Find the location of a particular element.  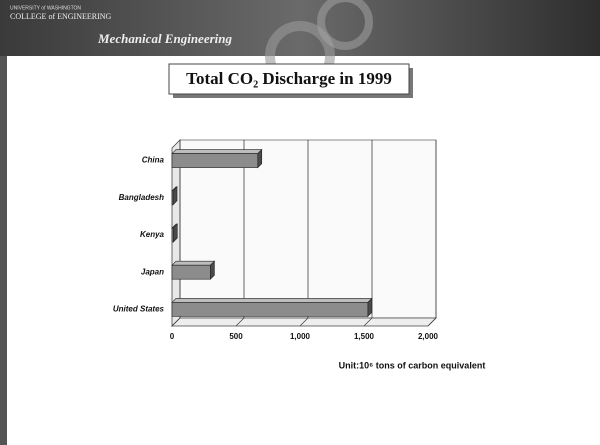

chart-title: Total CO₂ Discharge in 1999 is located at coordinates (289, 78).